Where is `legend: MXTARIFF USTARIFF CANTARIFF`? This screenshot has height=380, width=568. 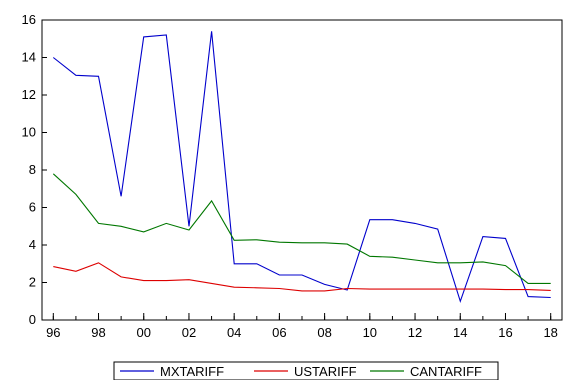 legend: MXTARIFF USTARIFF CANTARIFF is located at coordinates (306, 371).